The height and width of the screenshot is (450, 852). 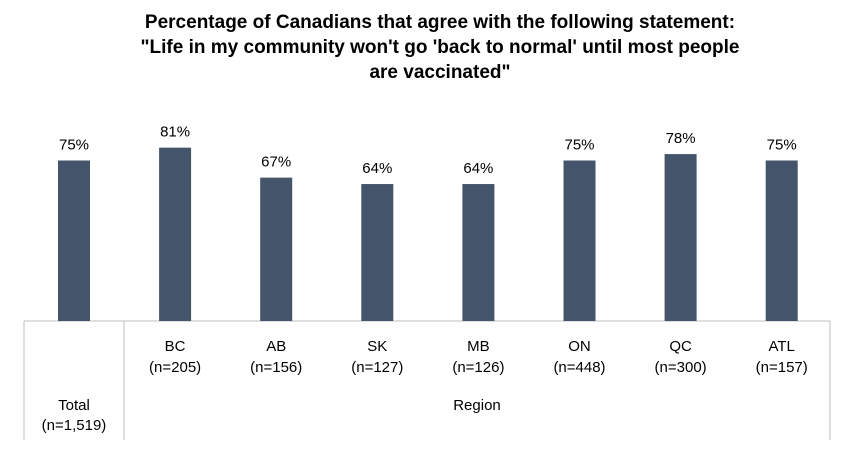 What do you see at coordinates (681, 138) in the screenshot?
I see `data-label-qc: 78%` at bounding box center [681, 138].